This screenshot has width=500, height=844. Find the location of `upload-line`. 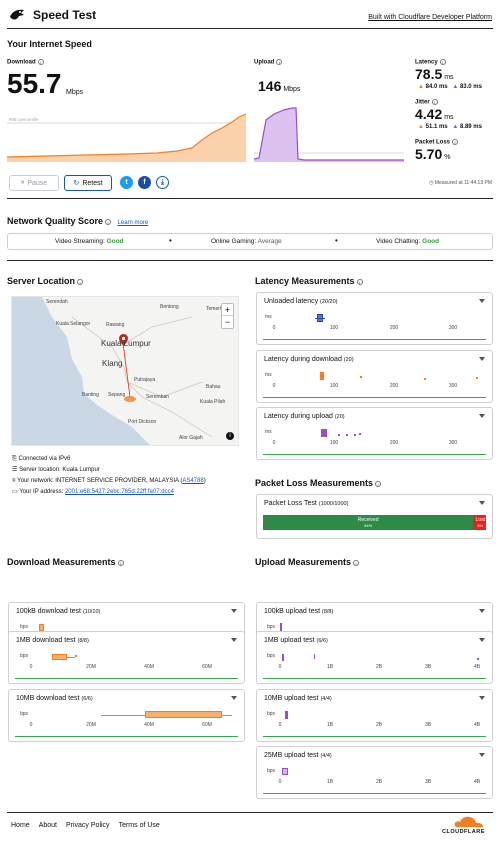

upload-line is located at coordinates (329, 134).